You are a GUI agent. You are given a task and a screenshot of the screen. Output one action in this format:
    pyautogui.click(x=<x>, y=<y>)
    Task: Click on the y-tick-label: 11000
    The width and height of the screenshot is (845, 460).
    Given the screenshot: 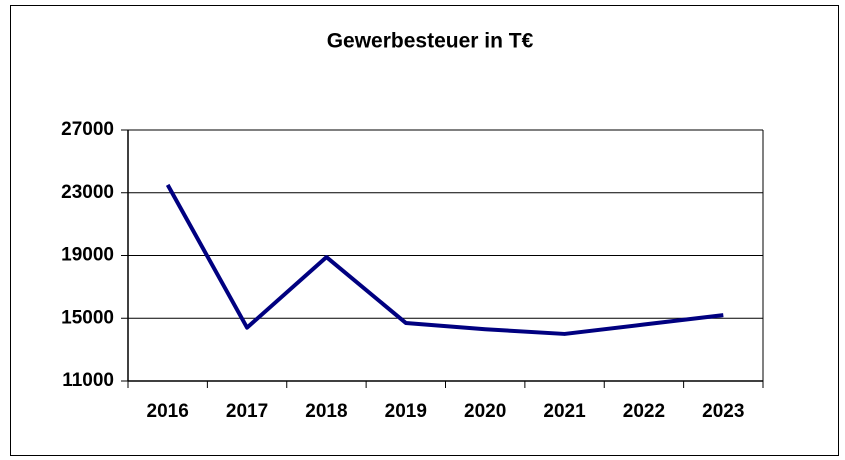 What is the action you would take?
    pyautogui.click(x=88, y=380)
    